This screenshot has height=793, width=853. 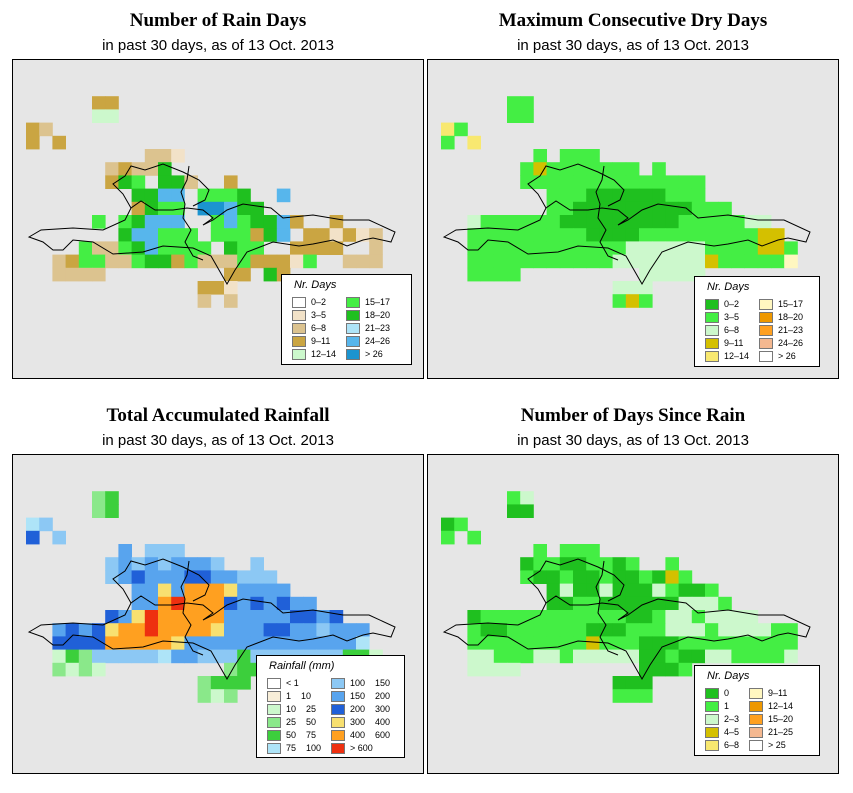 I want to click on legend-item: 100 150, so click(x=360, y=683).